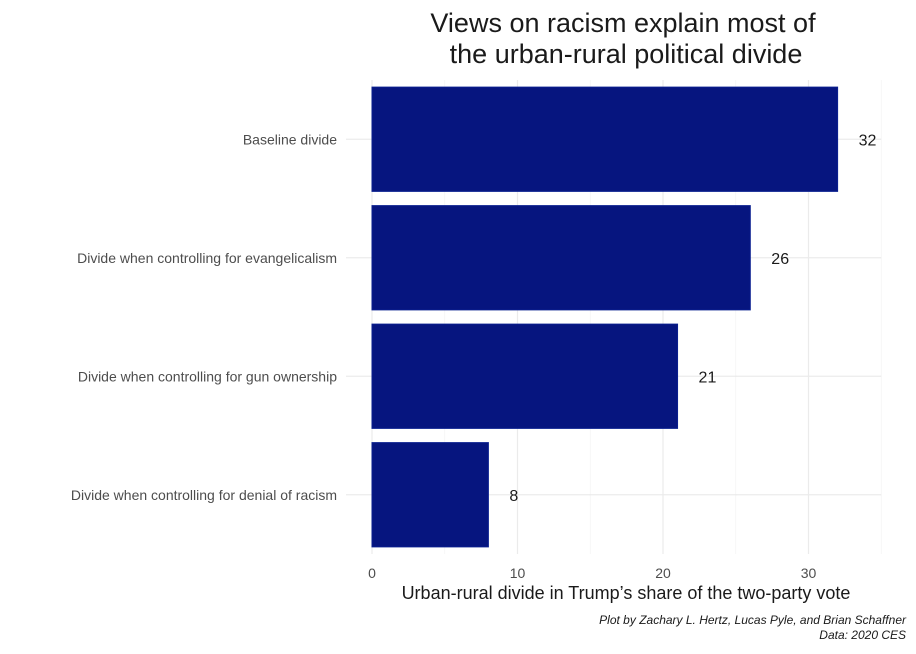 This screenshot has width=916, height=654. What do you see at coordinates (663, 573) in the screenshot?
I see `x-tick-label: 20` at bounding box center [663, 573].